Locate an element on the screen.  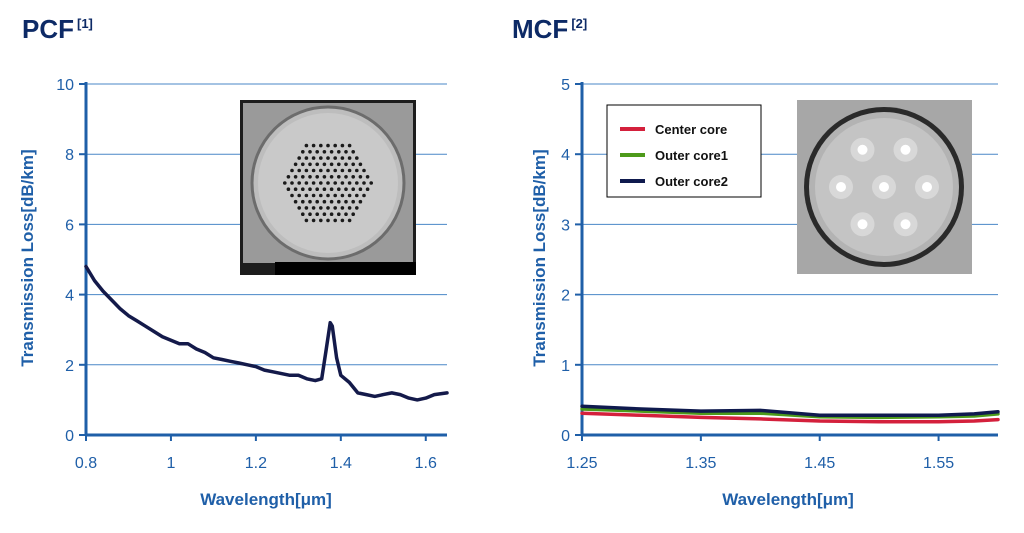
mcf-reference: [2] is located at coordinates (579, 23).